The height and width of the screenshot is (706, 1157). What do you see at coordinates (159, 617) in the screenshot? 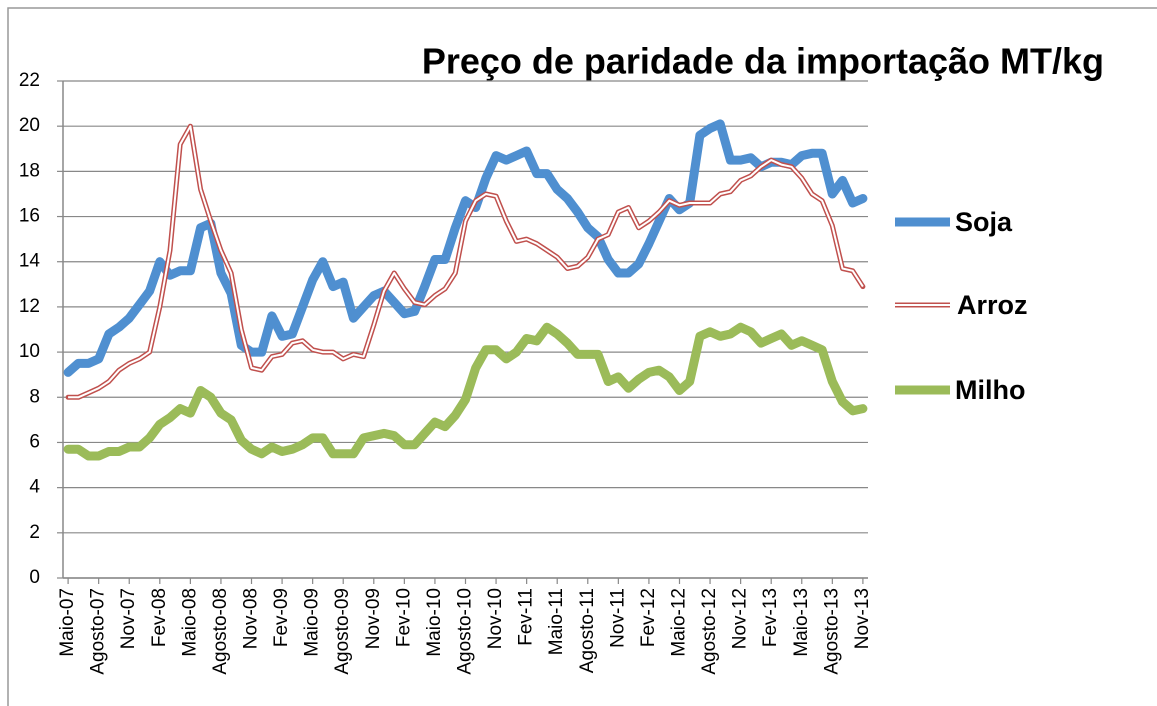
I see `x-tick-label: Fev-08` at bounding box center [159, 617].